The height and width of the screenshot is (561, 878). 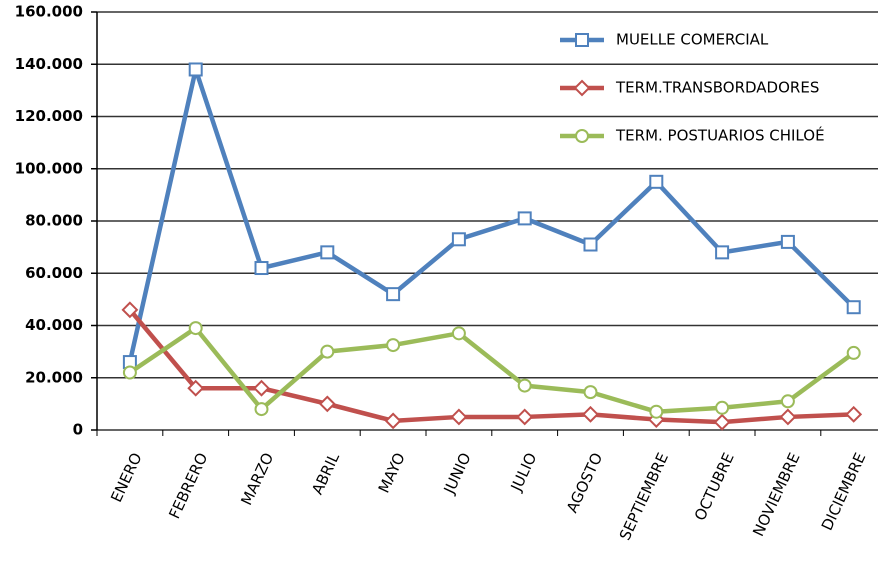 I want to click on y-tick-label: 160.000, so click(x=49, y=12).